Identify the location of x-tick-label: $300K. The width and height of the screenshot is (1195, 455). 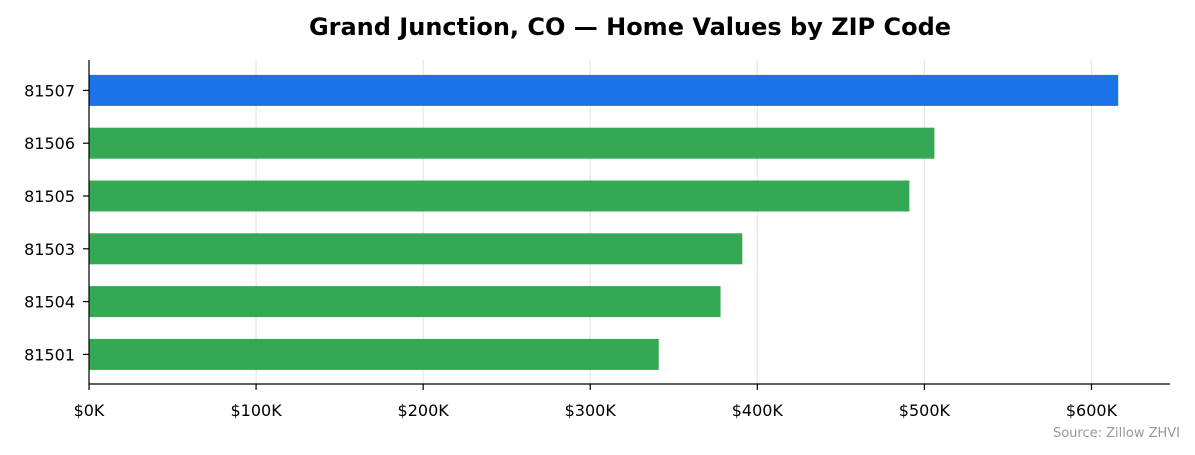
(591, 410).